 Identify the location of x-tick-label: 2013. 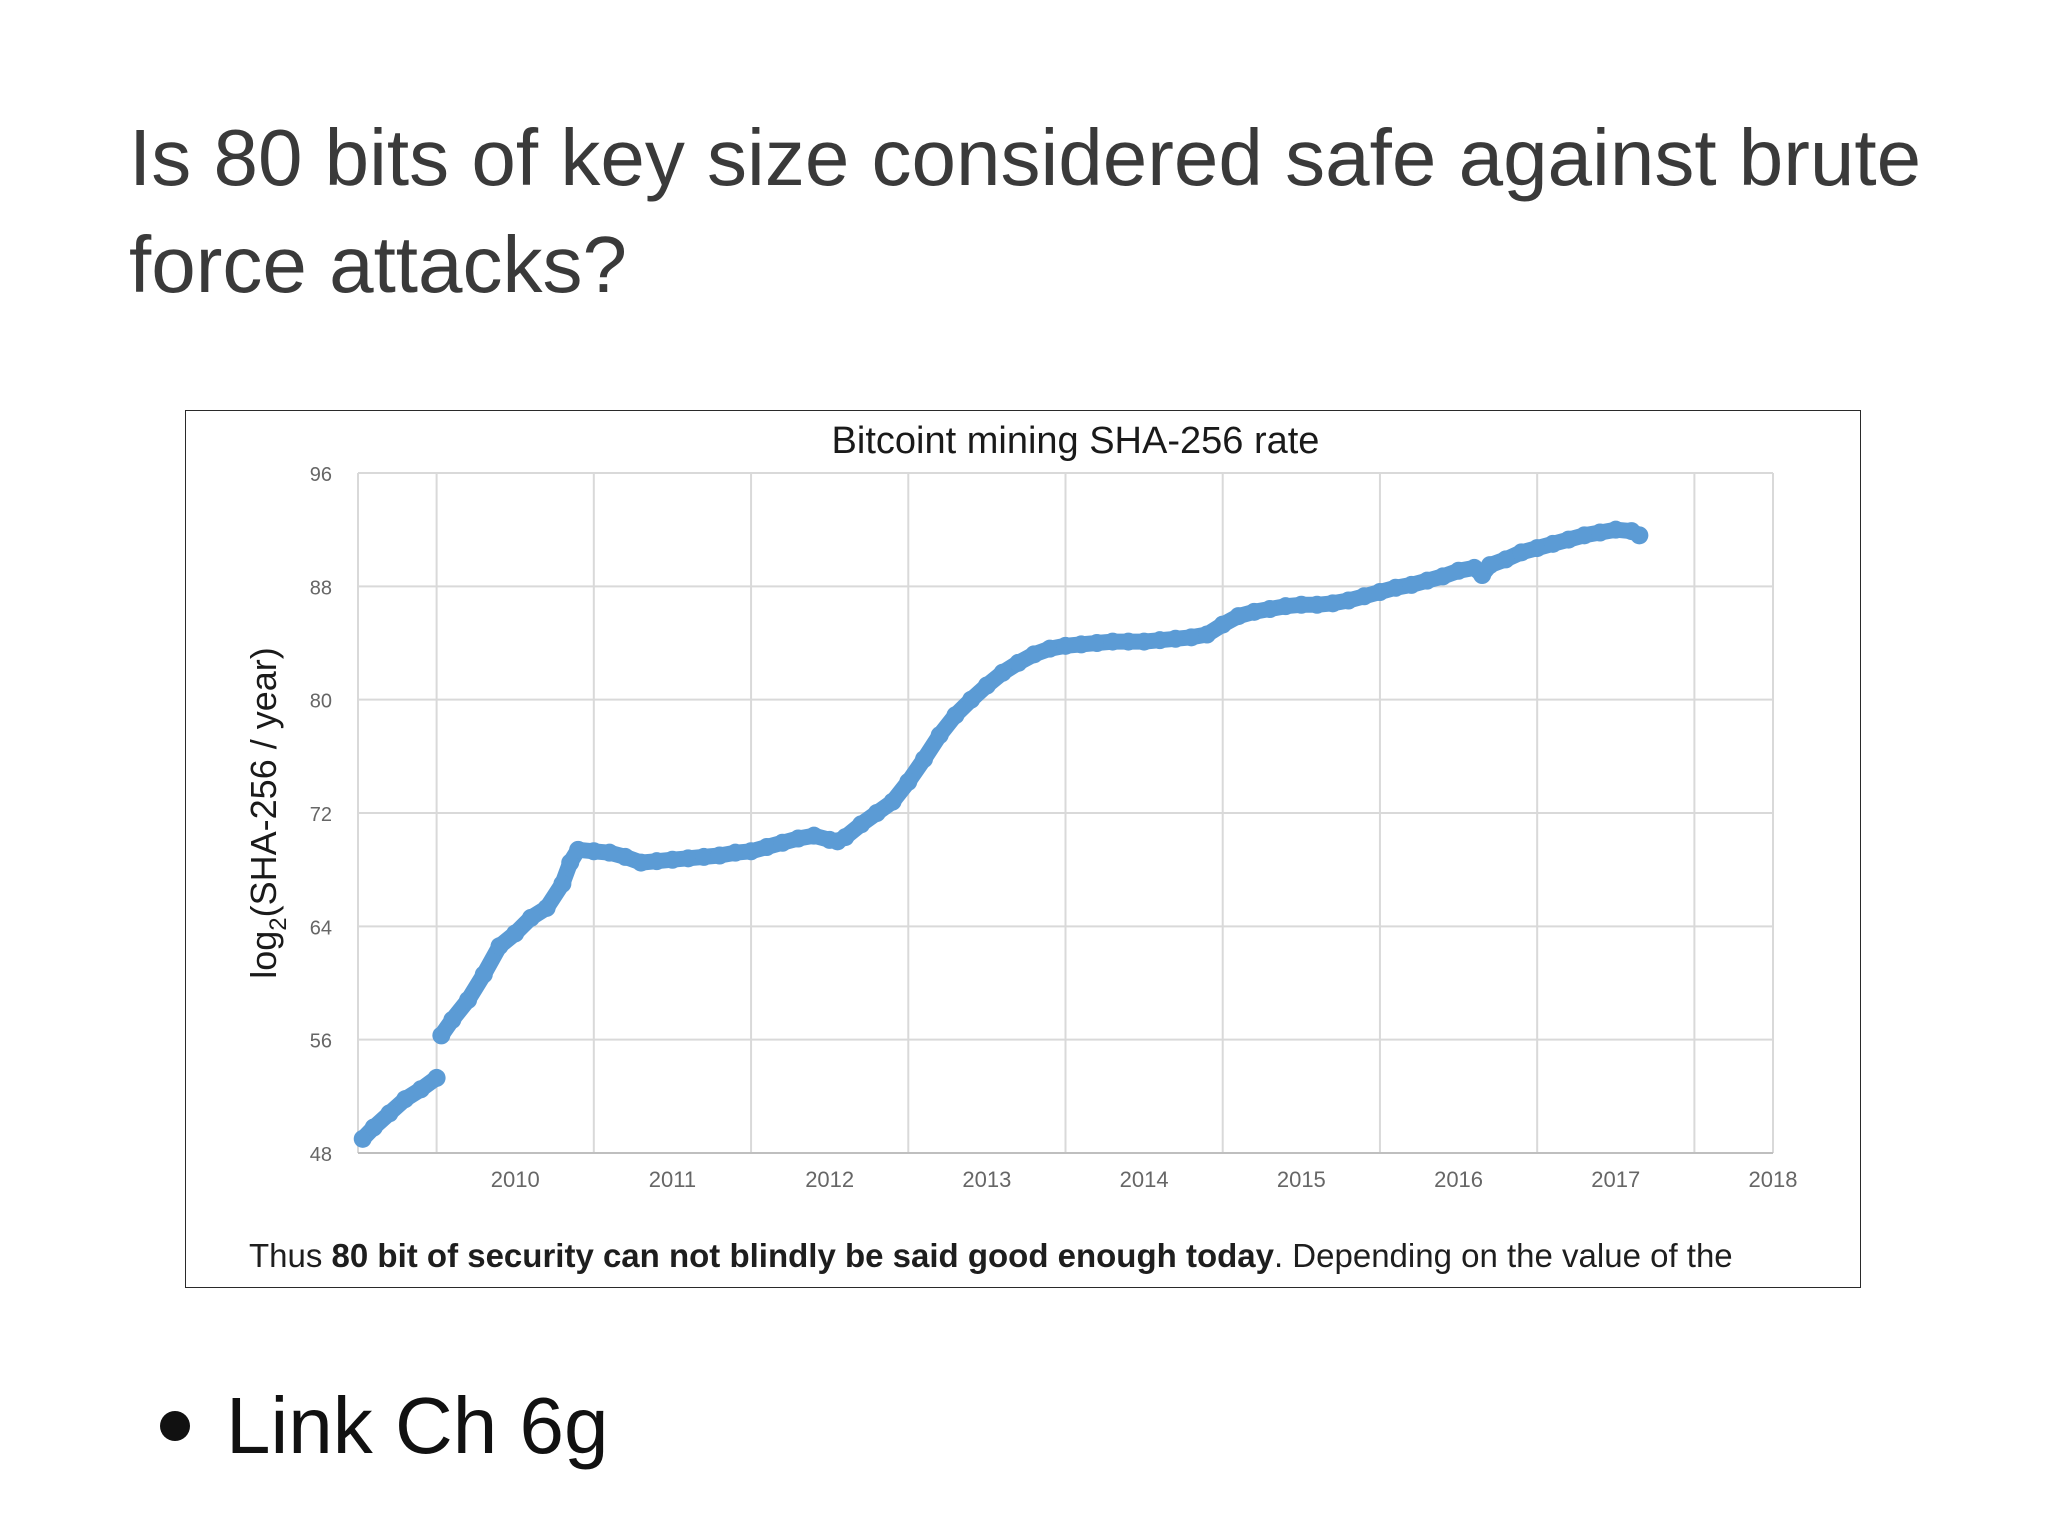
(986, 1179).